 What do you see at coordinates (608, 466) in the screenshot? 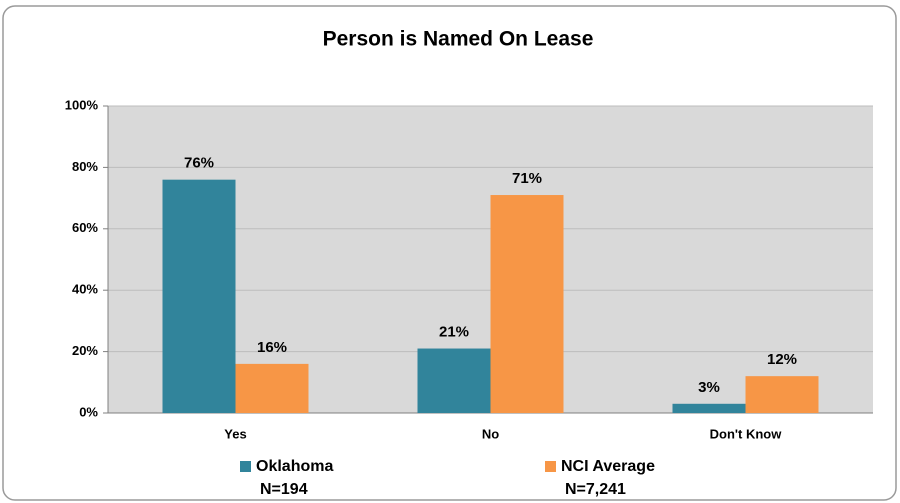
I see `legend-label: NCI Average` at bounding box center [608, 466].